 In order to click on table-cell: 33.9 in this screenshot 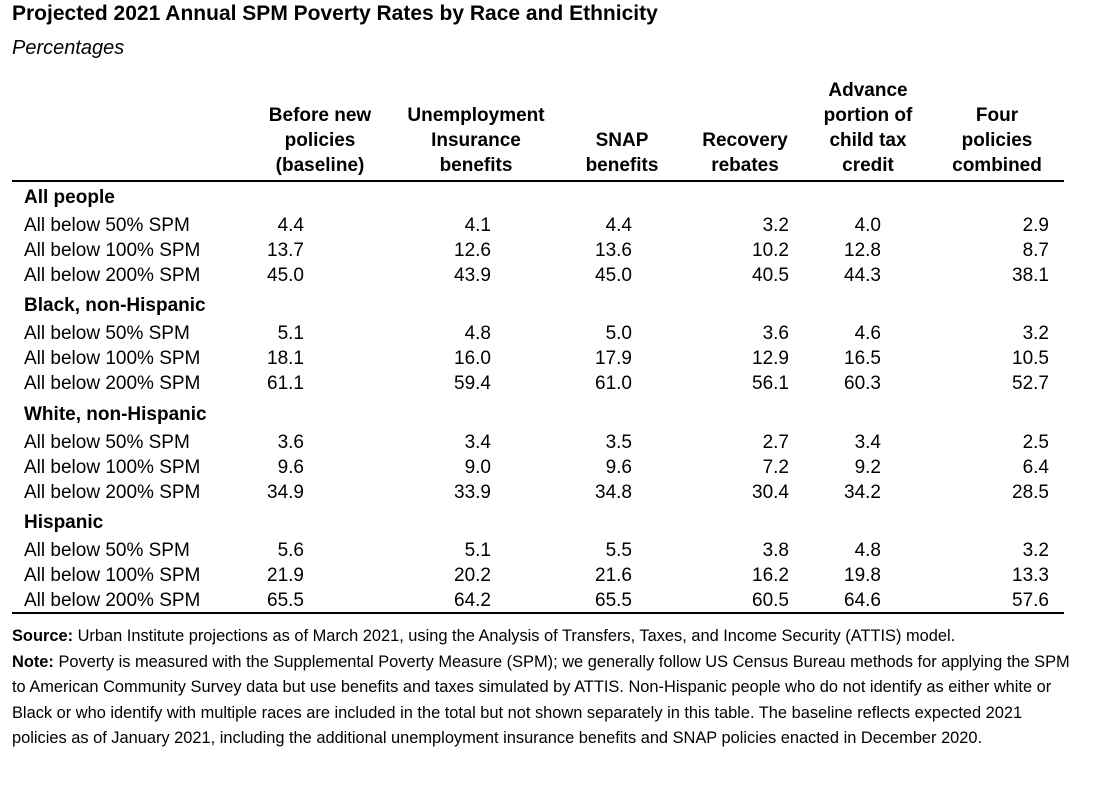, I will do `click(472, 492)`.